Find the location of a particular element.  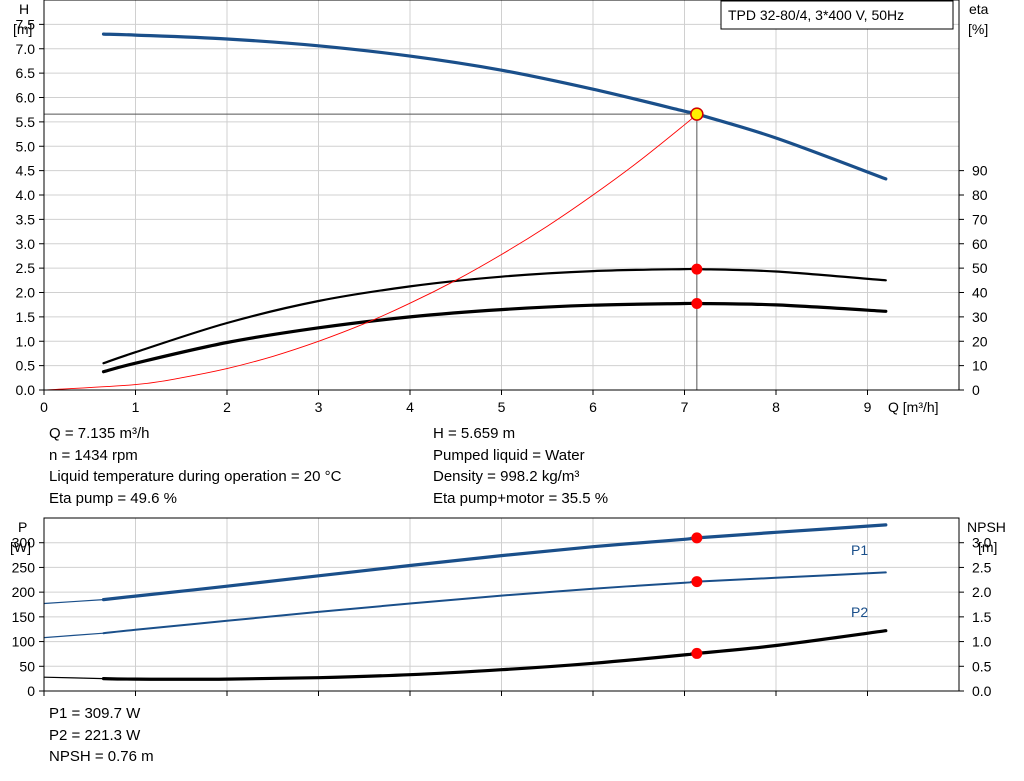

right-tick-label: 60 is located at coordinates (980, 244).